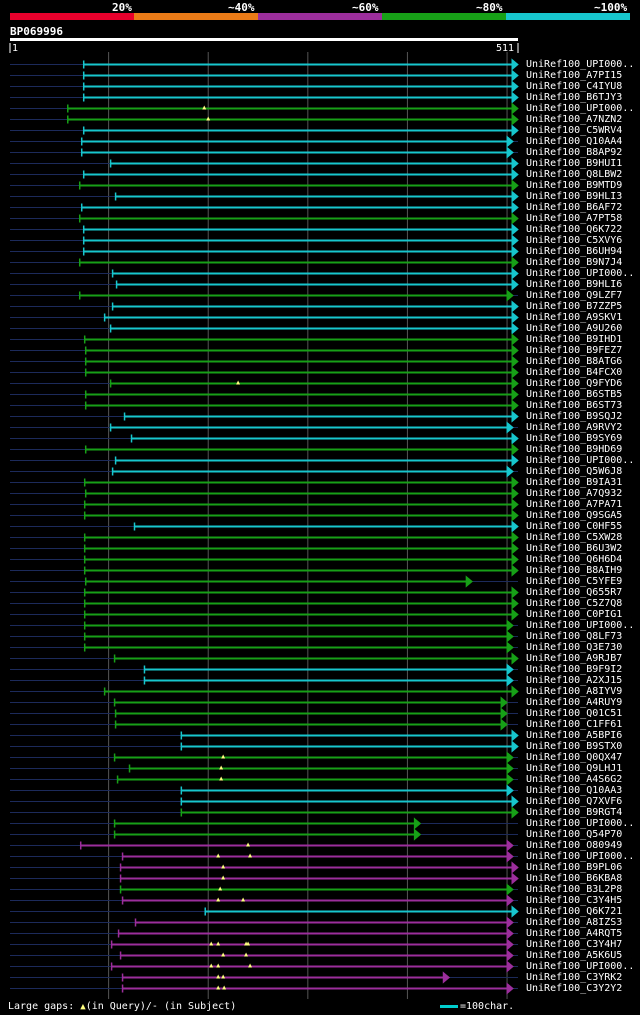 The height and width of the screenshot is (1015, 640). Describe the element at coordinates (574, 581) in the screenshot. I see `hit-name: UniRef100_C5YFE9` at that location.